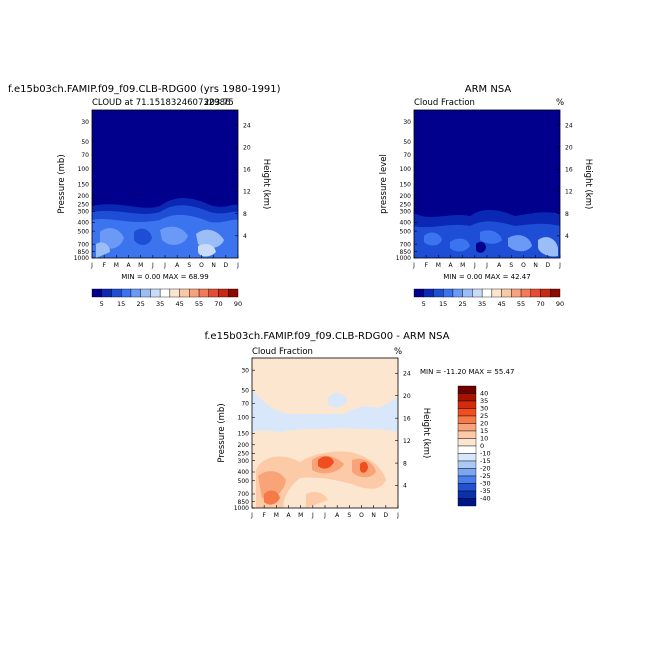 Image resolution: width=654 pixels, height=658 pixels. Describe the element at coordinates (406, 244) in the screenshot. I see `pressure-tick-label: 700` at that location.